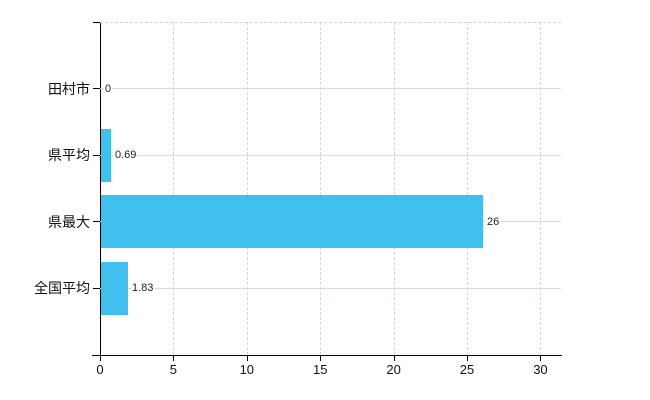 The image size is (650, 400). I want to click on y-axis-top-tick, so click(97, 22).